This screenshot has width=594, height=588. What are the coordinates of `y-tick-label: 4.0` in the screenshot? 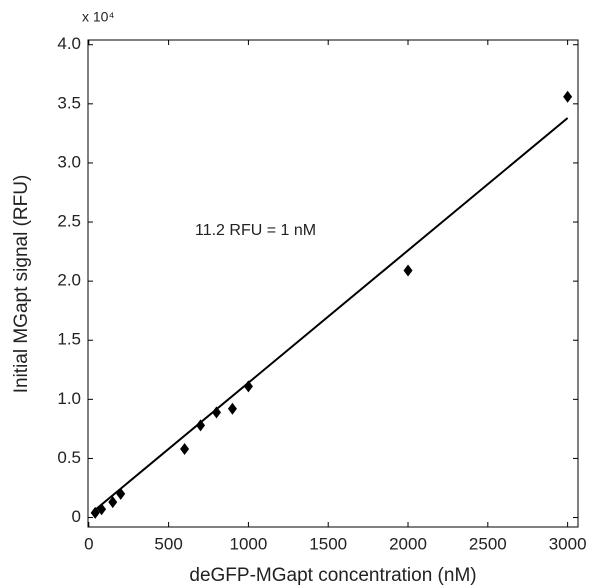 It's located at (69, 43).